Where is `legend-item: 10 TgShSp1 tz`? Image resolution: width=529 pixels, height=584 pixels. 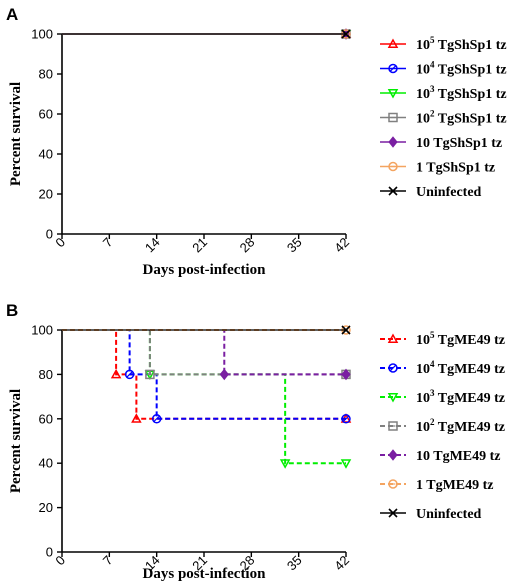 legend-item: 10 TgShSp1 tz is located at coordinates (441, 143).